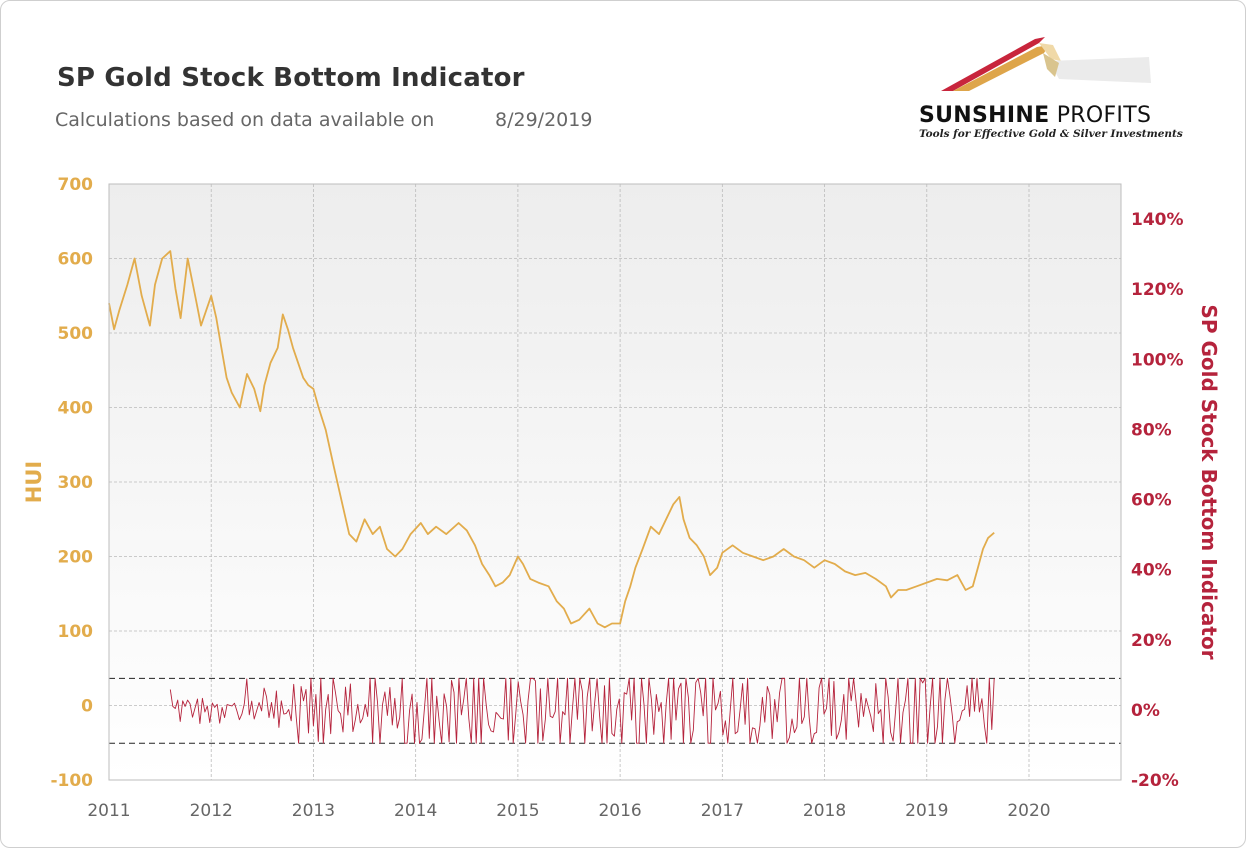 Image resolution: width=1246 pixels, height=848 pixels. What do you see at coordinates (76, 185) in the screenshot?
I see `left-axis-tick-label: 700` at bounding box center [76, 185].